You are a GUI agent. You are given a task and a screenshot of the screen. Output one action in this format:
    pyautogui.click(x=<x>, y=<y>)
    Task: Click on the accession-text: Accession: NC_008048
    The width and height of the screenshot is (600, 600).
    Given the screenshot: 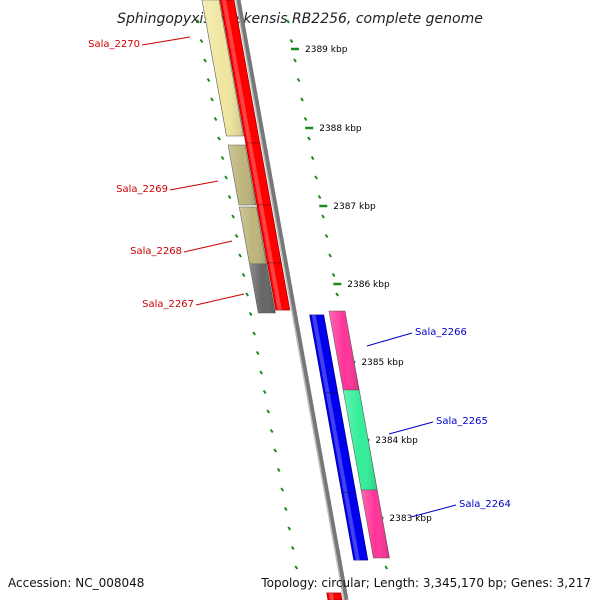 What is the action you would take?
    pyautogui.click(x=76, y=583)
    